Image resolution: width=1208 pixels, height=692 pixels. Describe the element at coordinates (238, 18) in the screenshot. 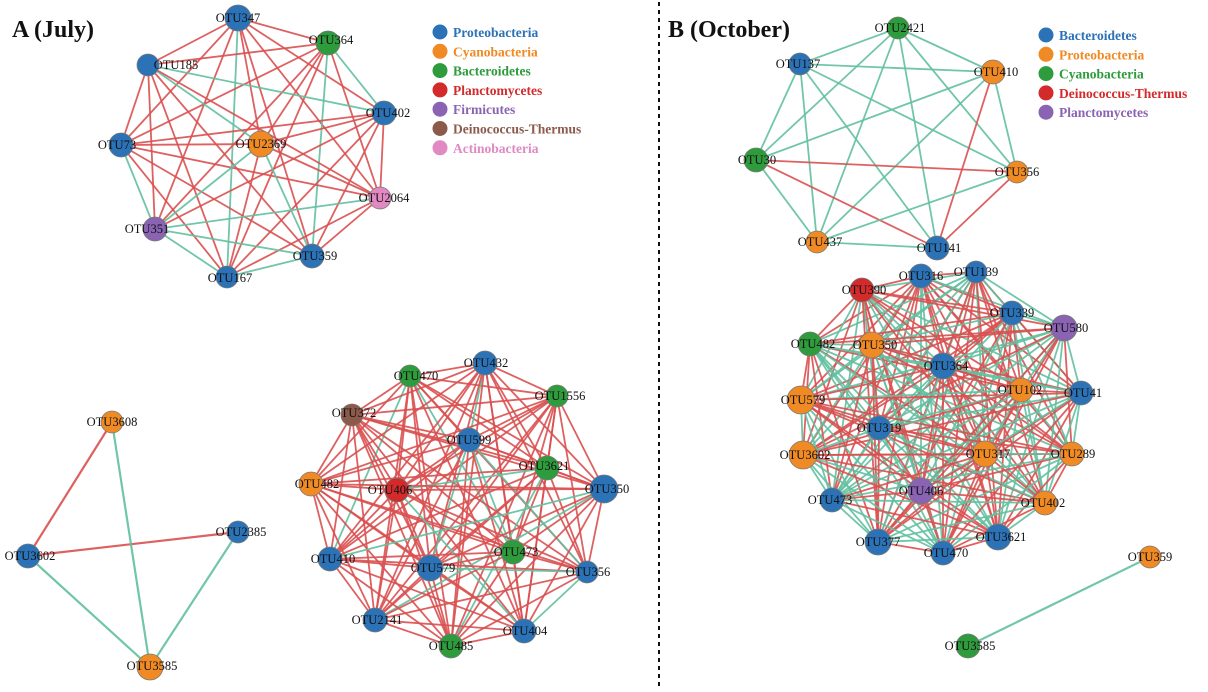

I see `node-label: OTU347` at that location.